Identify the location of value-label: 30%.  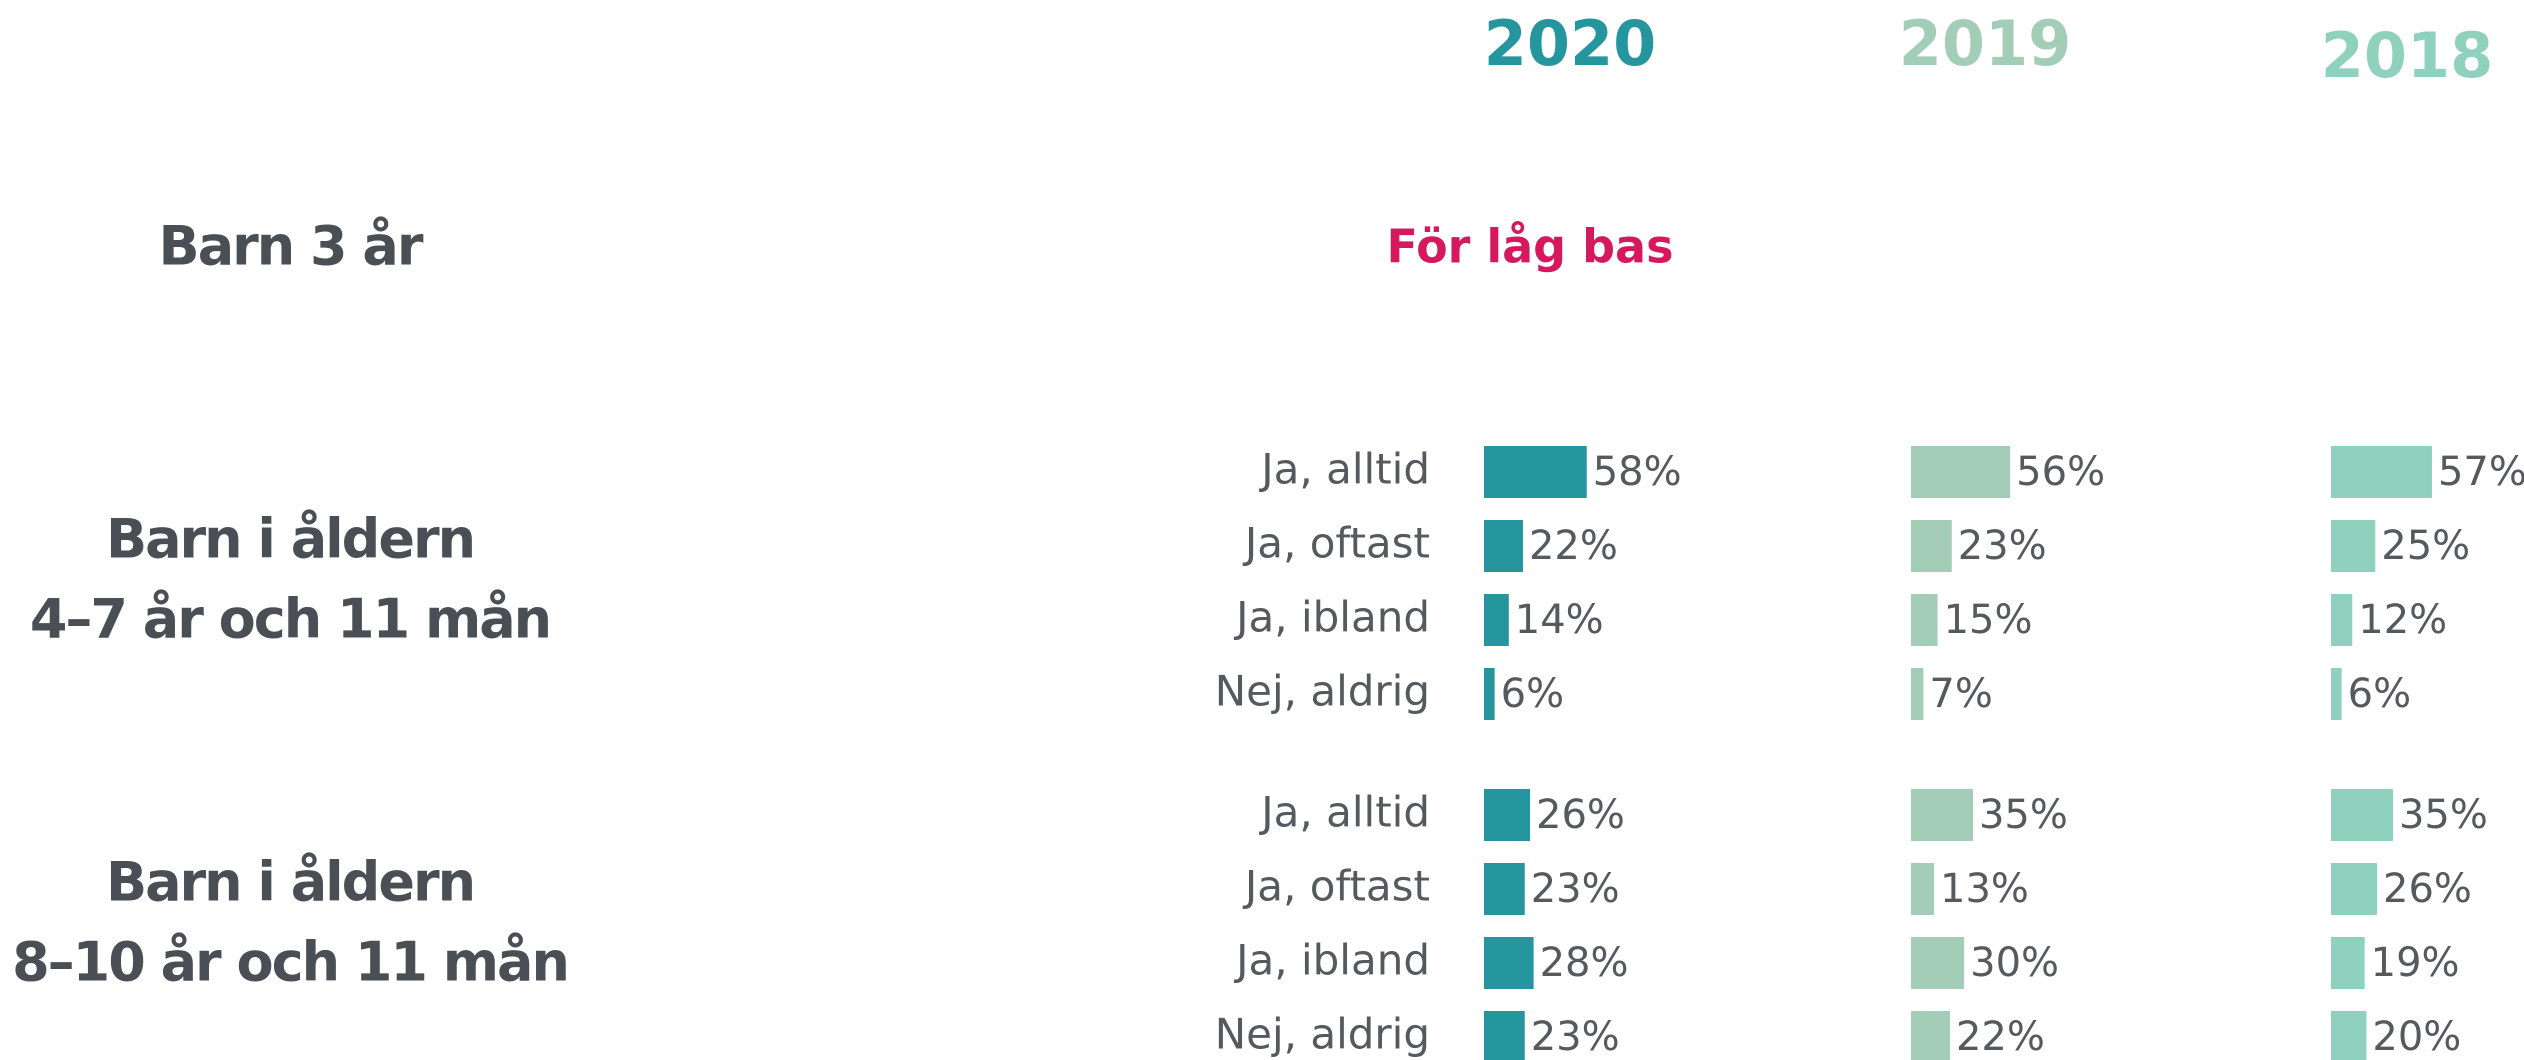
(2014, 963).